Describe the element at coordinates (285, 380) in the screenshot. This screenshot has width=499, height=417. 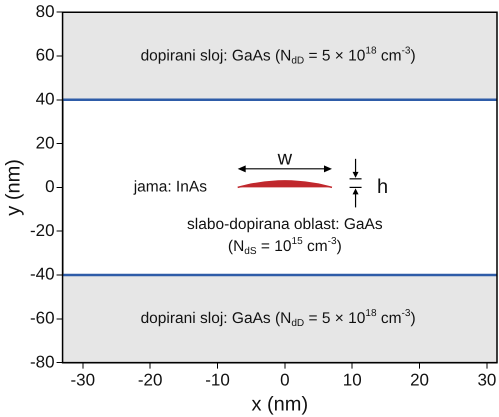
I see `x-tick-label: 0` at that location.